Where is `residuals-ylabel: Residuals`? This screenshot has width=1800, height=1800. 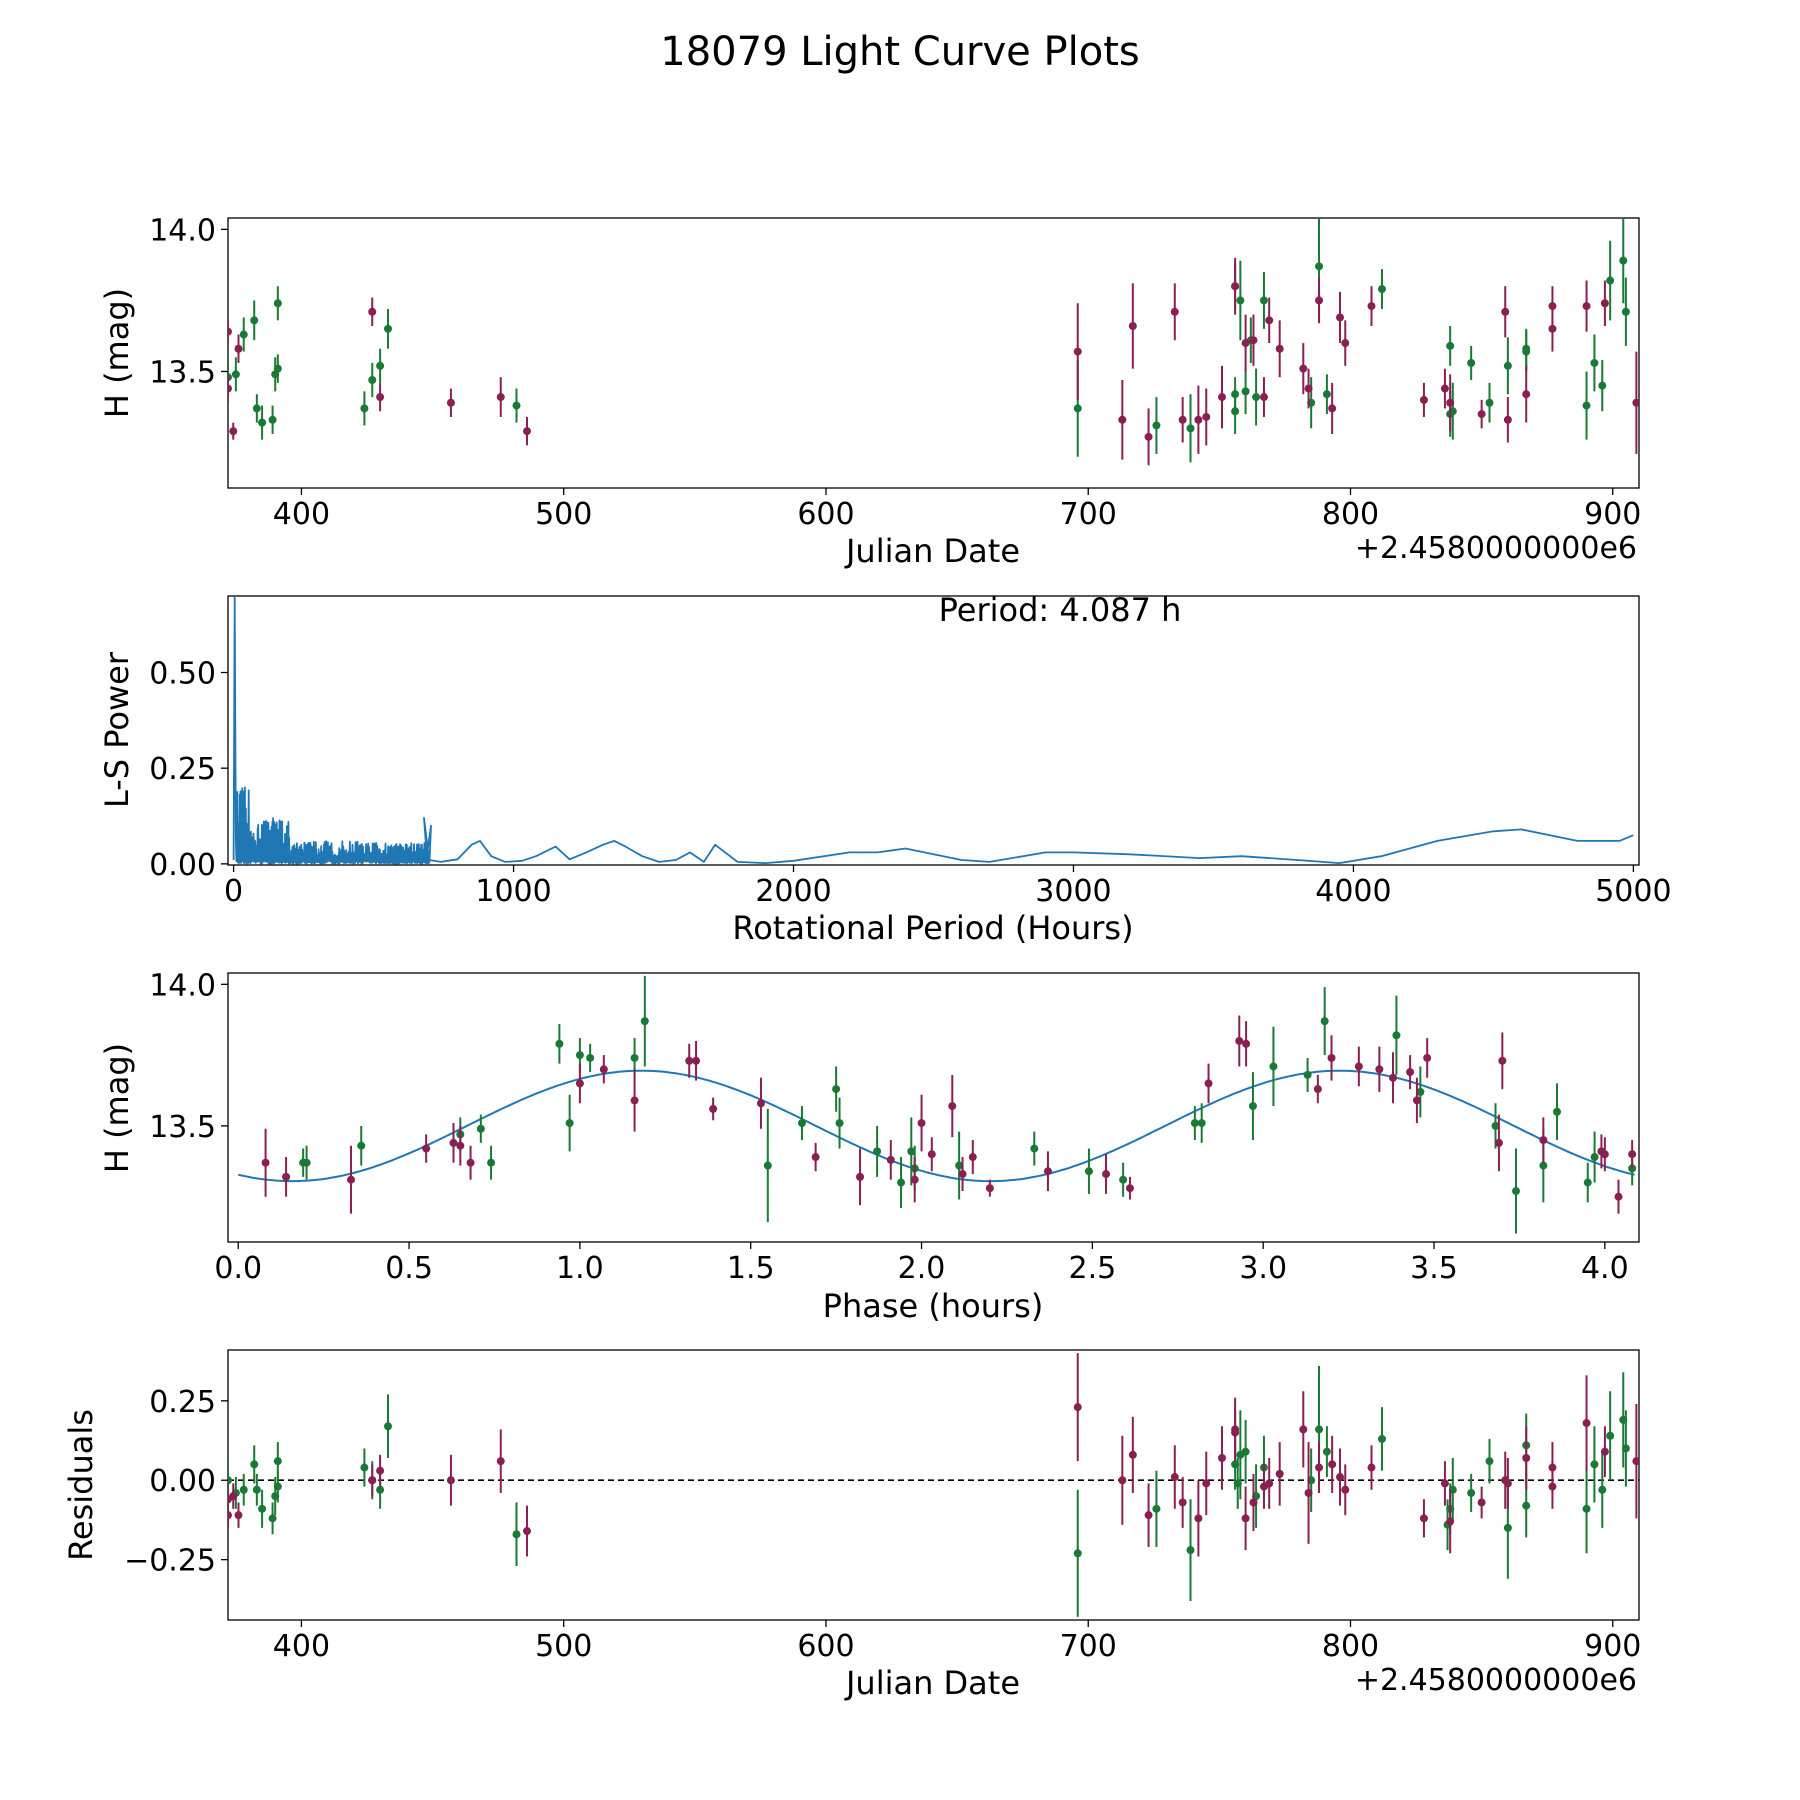
residuals-ylabel: Residuals is located at coordinates (81, 1485).